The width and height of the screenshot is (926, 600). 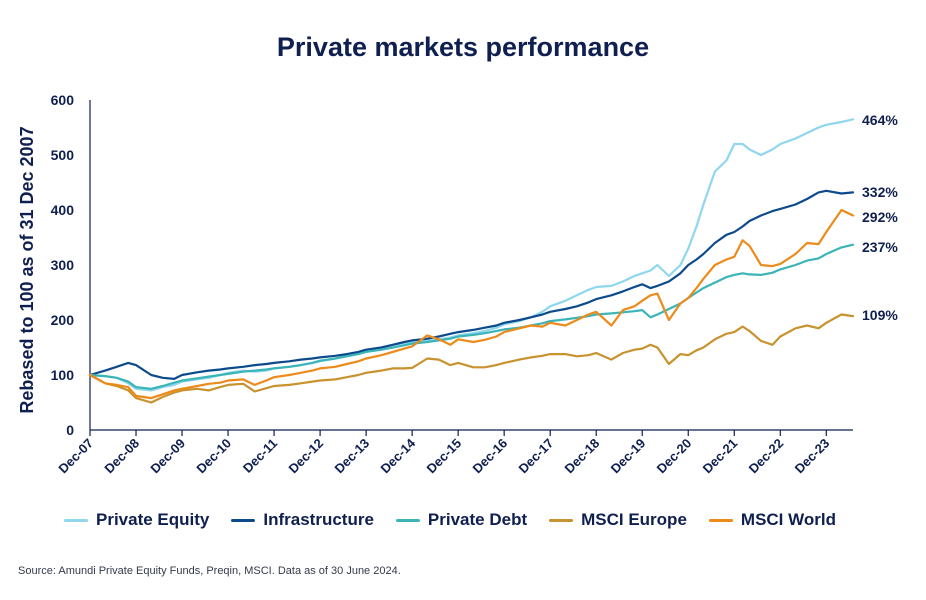 I want to click on legend-item-private-debt: Private Debt, so click(x=461, y=520).